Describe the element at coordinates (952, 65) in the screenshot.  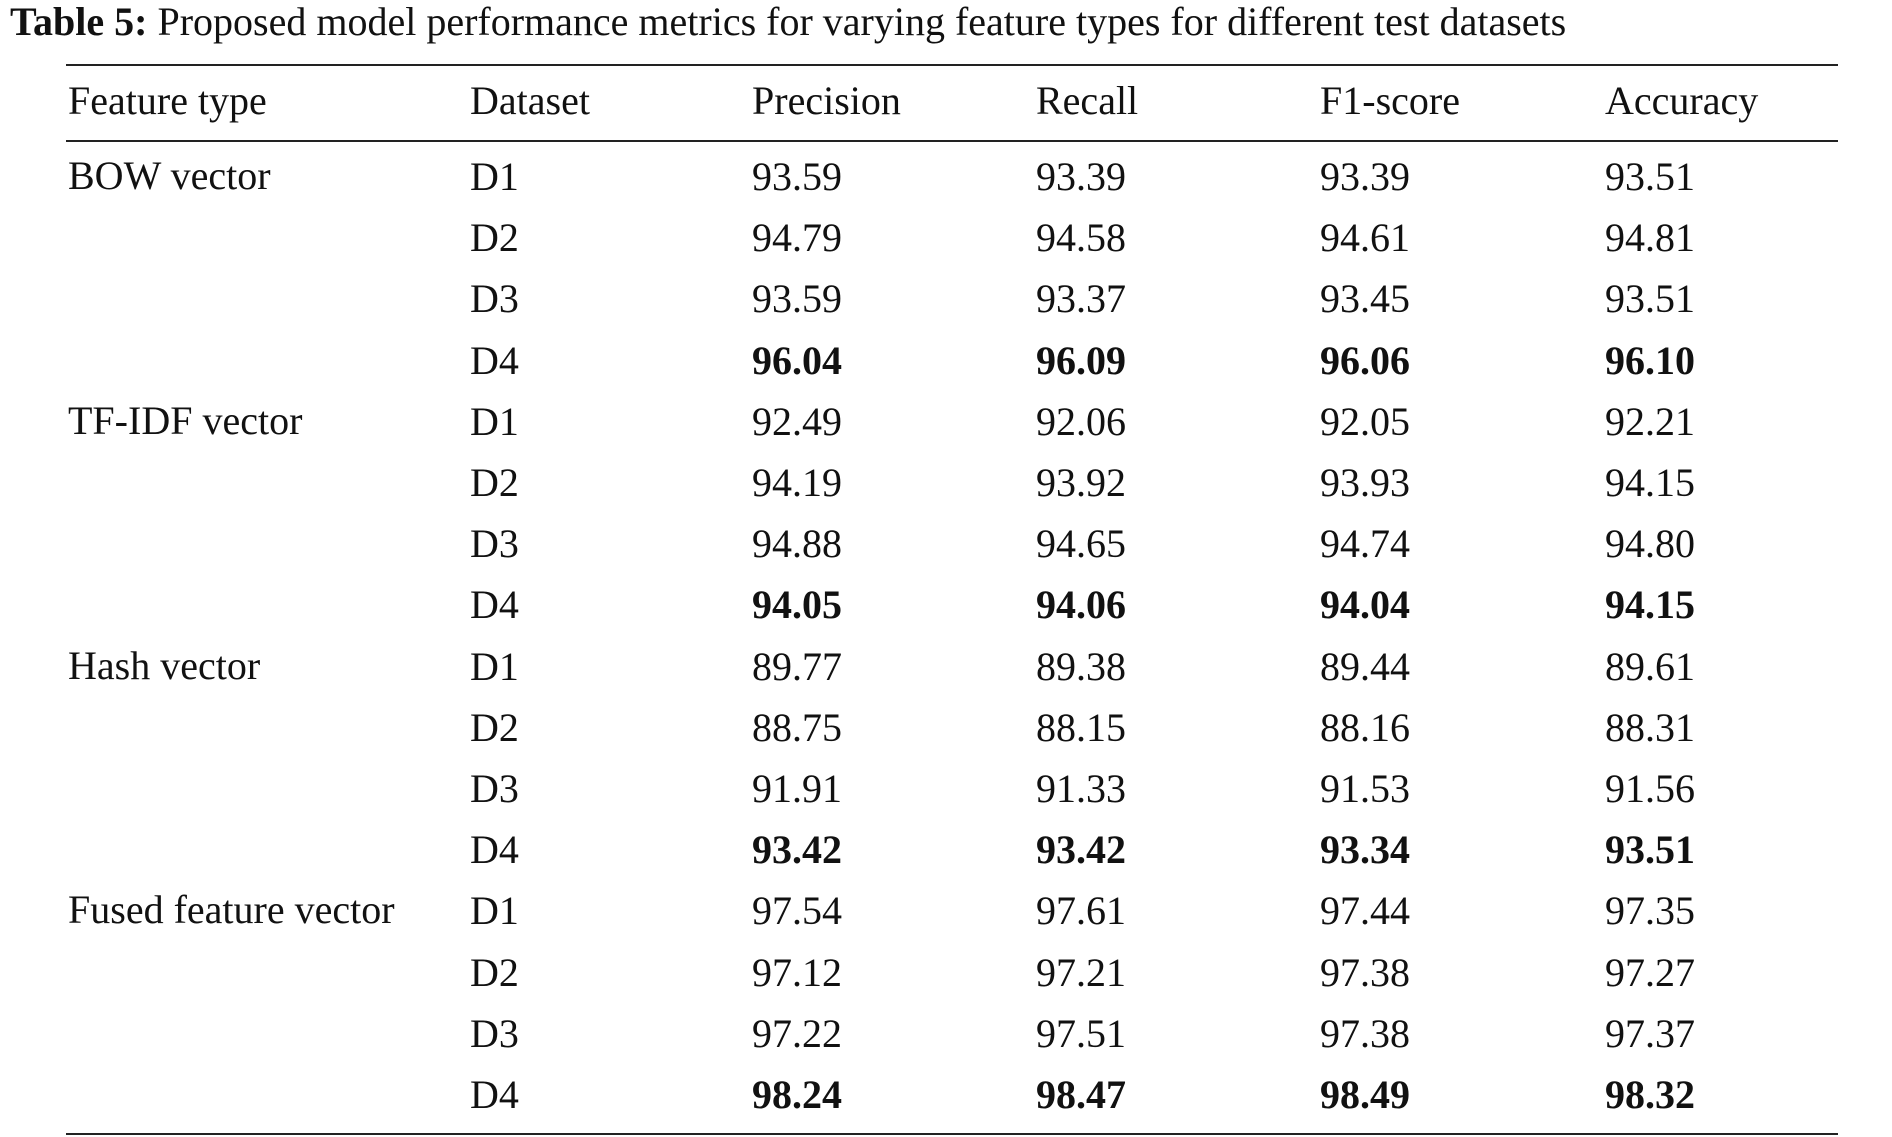
I see `table-top-rule` at that location.